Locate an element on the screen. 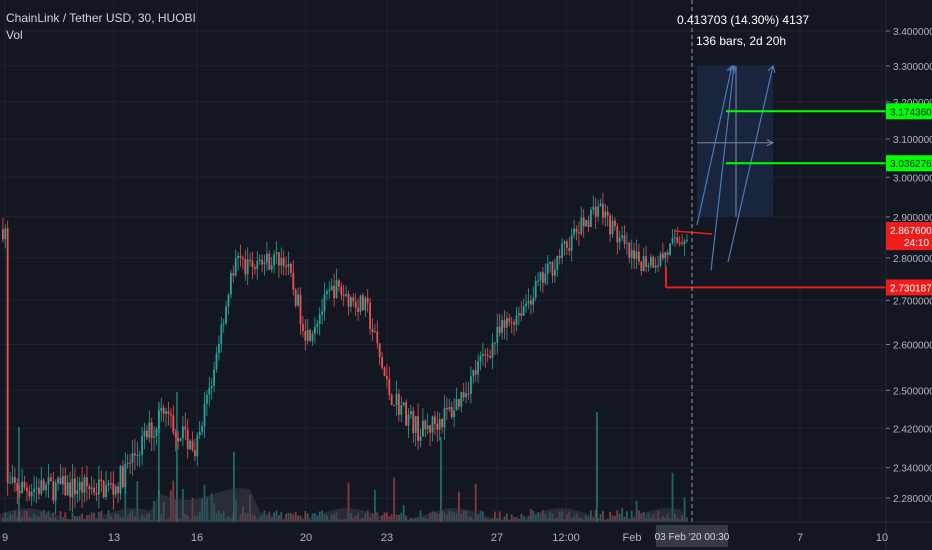 The image size is (932, 550). price-label: 3.174360 is located at coordinates (911, 112).